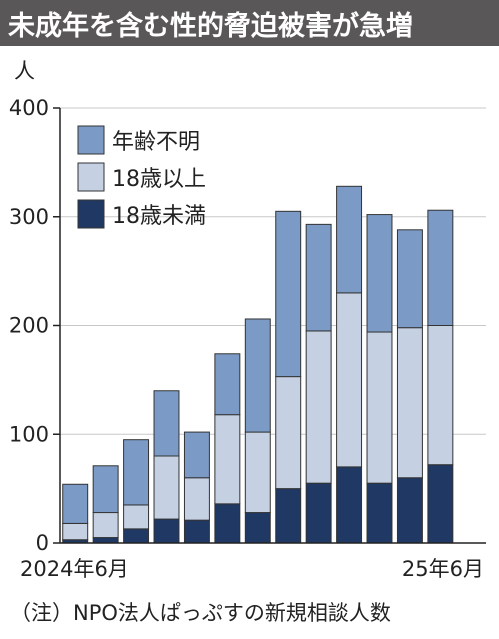 This screenshot has height=639, width=499. What do you see at coordinates (24, 71) in the screenshot?
I see `y-axis-unit-label: 人` at bounding box center [24, 71].